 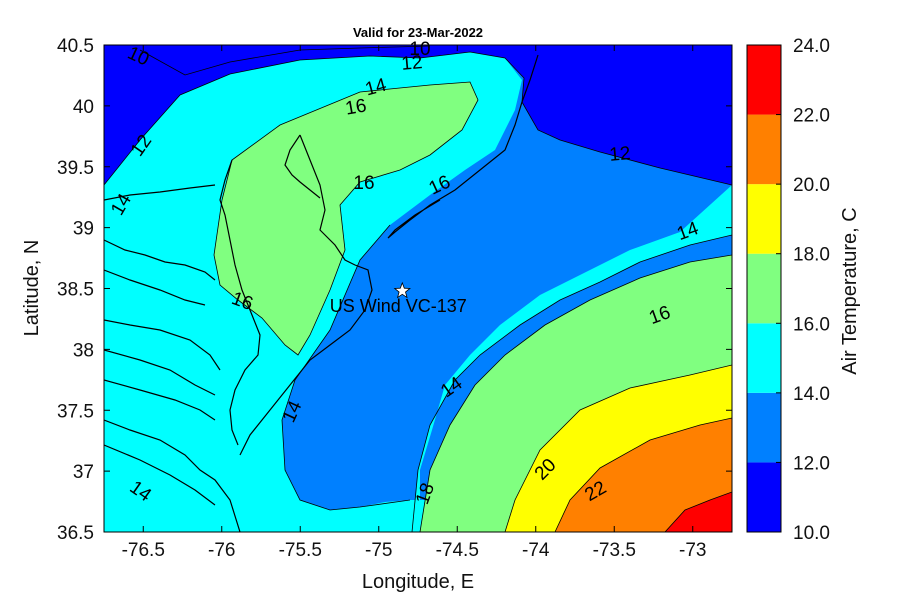 I want to click on band-16-18-land, so click(x=346, y=218).